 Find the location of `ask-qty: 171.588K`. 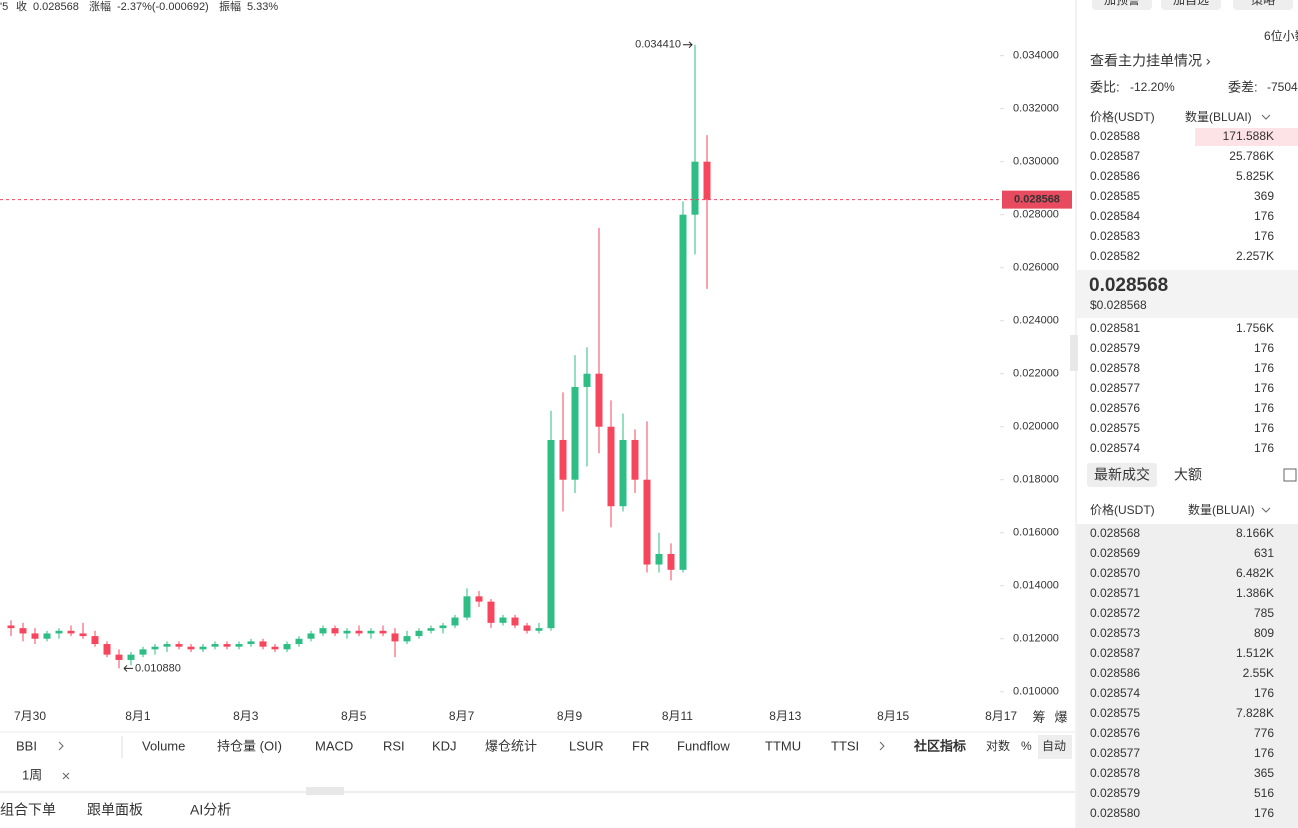

ask-qty: 171.588K is located at coordinates (1248, 136).